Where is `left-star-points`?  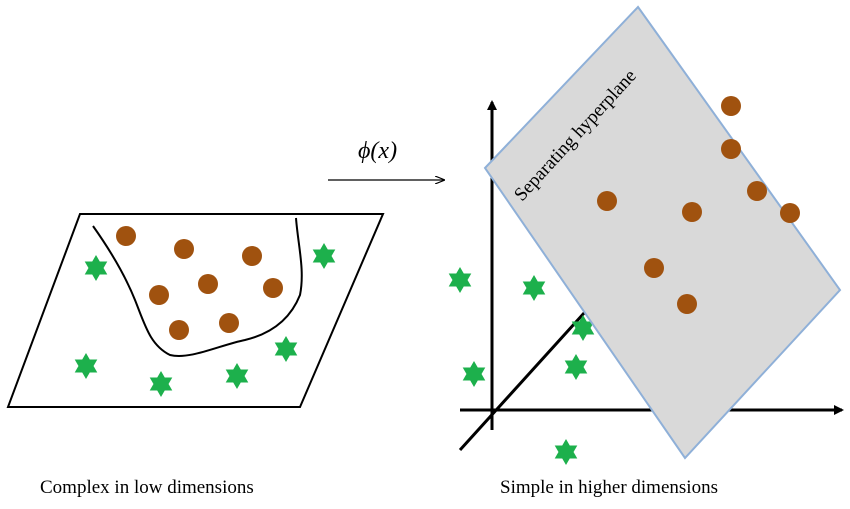
left-star-points is located at coordinates (205, 320).